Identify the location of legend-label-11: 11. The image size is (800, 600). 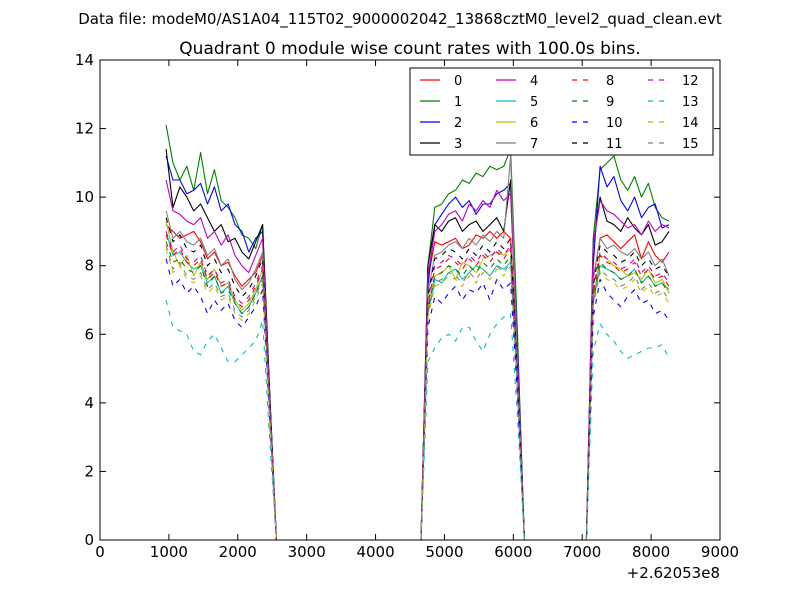
(614, 144).